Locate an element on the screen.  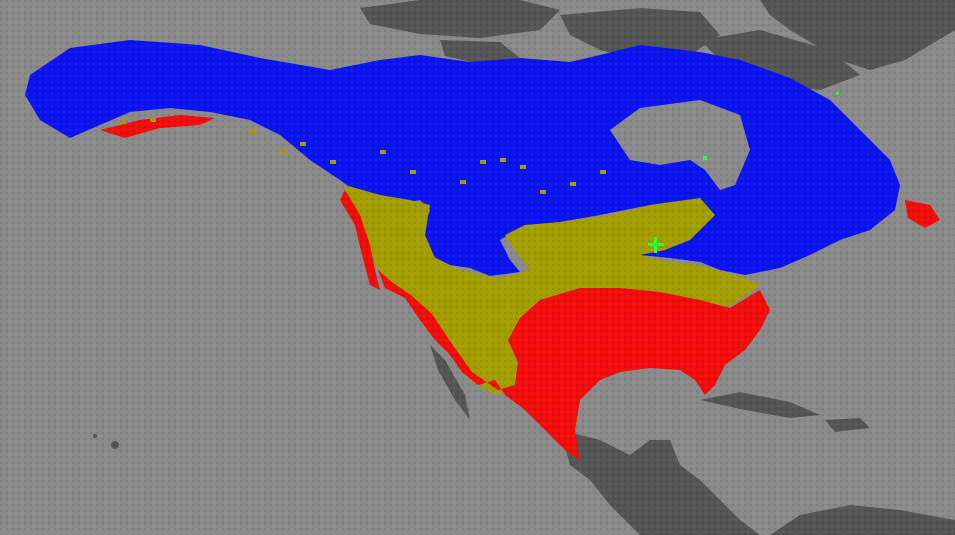
green-station-marker is located at coordinates (656, 245).